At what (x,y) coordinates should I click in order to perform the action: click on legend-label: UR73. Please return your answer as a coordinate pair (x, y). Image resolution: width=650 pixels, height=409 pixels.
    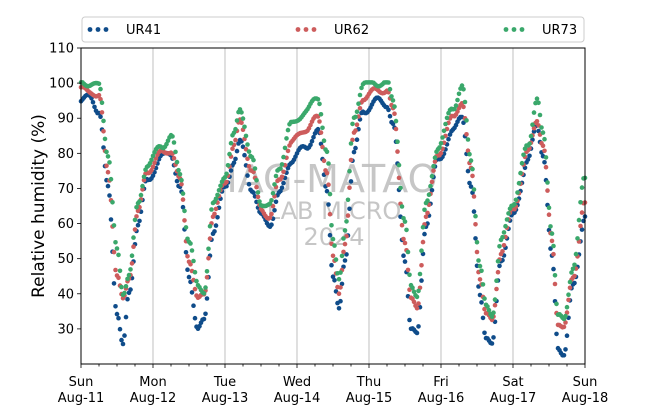
    Looking at the image, I should click on (559, 30).